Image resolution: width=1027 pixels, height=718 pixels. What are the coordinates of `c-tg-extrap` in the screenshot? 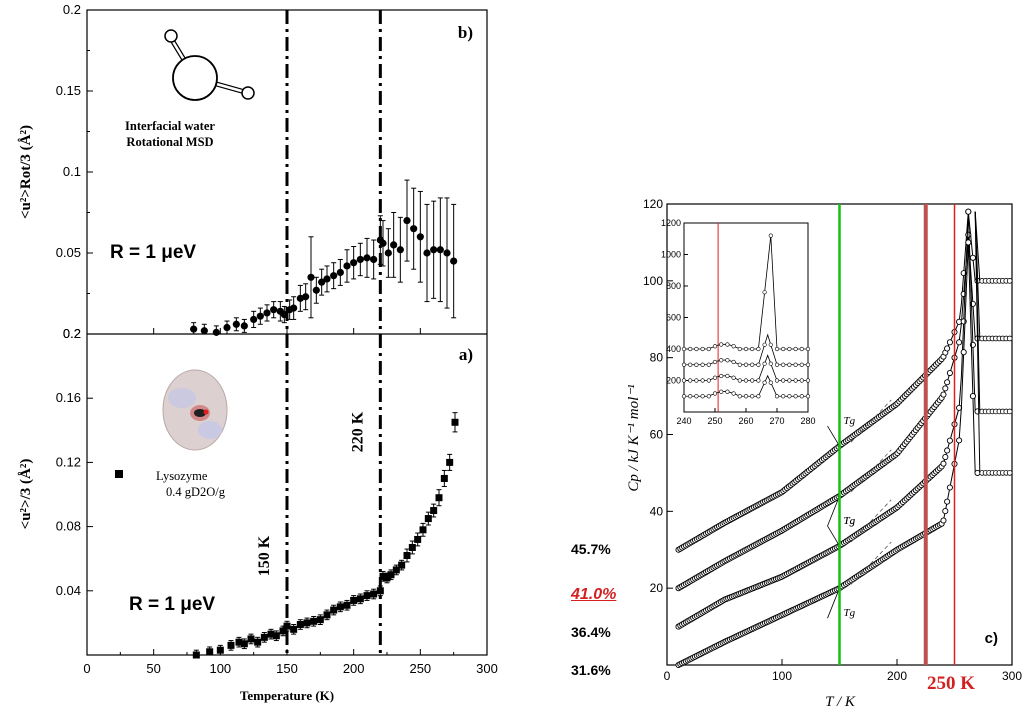 It's located at (871, 521).